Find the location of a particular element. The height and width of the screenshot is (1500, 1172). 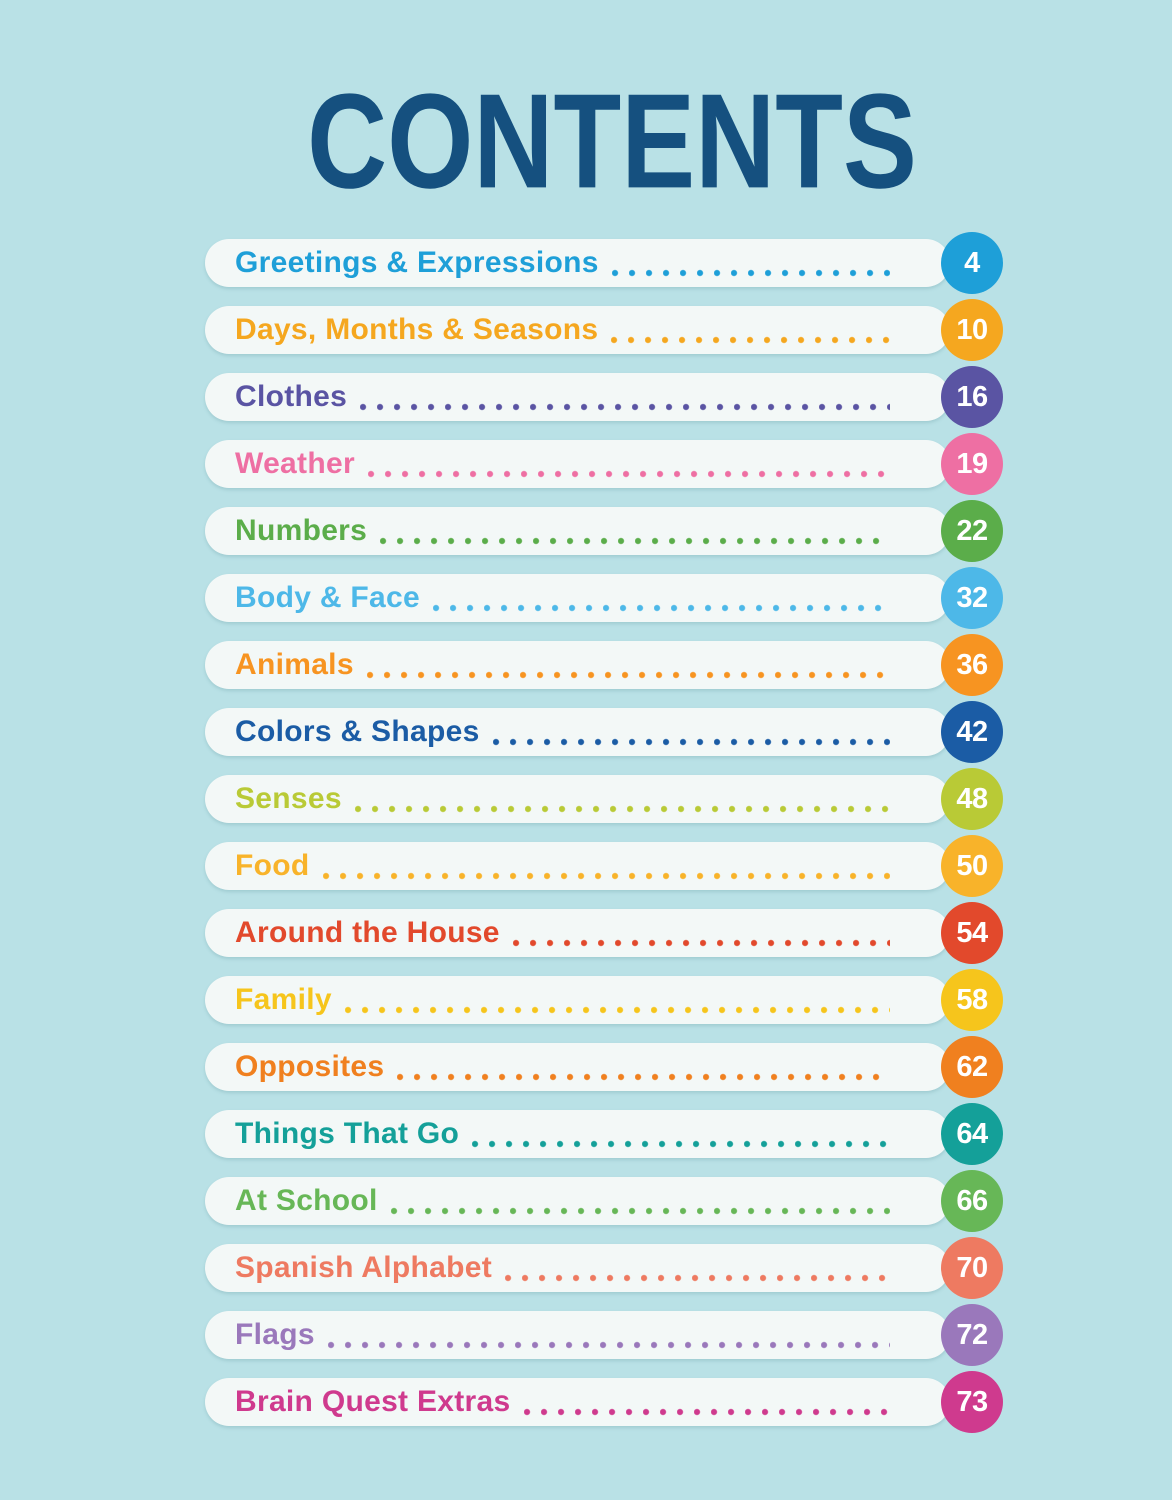

toc-row: Clothes 16 is located at coordinates (604, 397).